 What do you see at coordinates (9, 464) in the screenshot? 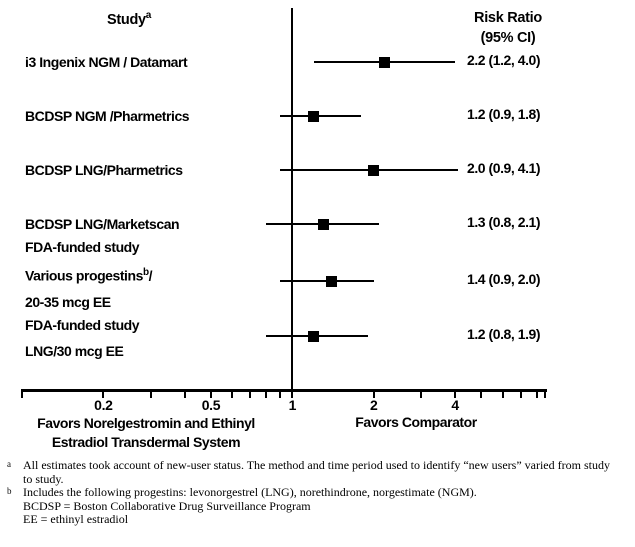
I see `footnote-a-marker: a` at bounding box center [9, 464].